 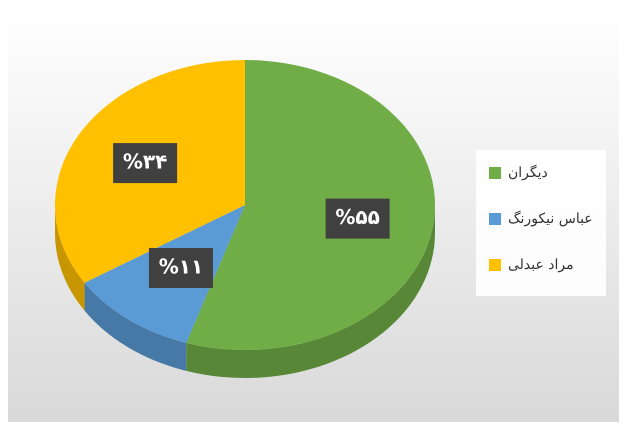 What do you see at coordinates (550, 218) in the screenshot?
I see `legend-label: عباس نیکورنگ` at bounding box center [550, 218].